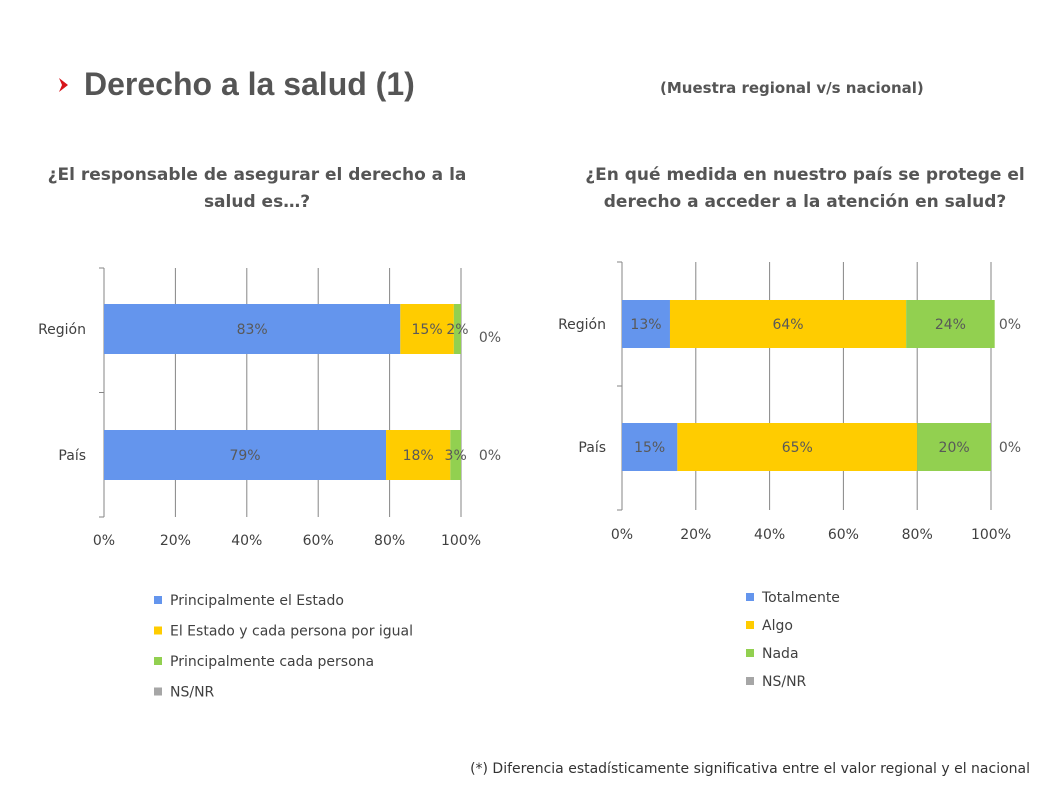  Describe the element at coordinates (592, 448) in the screenshot. I see `chart-2-category-label: País` at that location.